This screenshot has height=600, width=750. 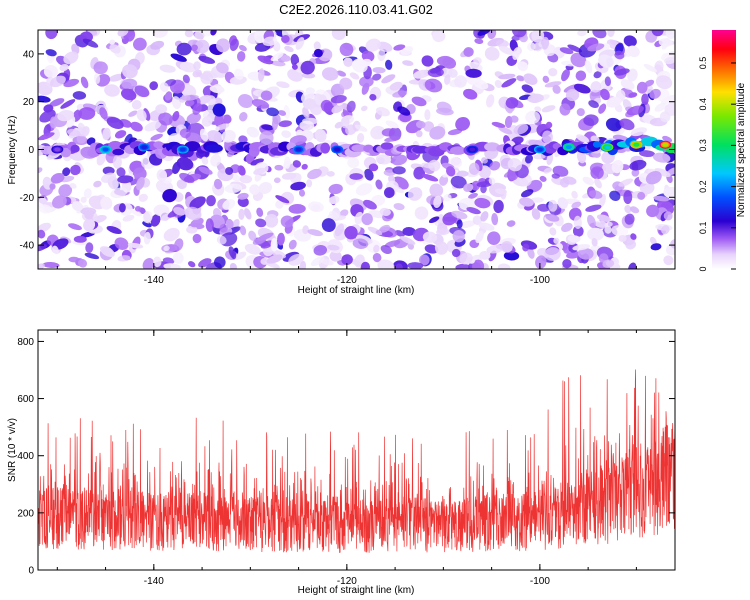 What do you see at coordinates (31, 571) in the screenshot?
I see `y-tick-label: 0` at bounding box center [31, 571].